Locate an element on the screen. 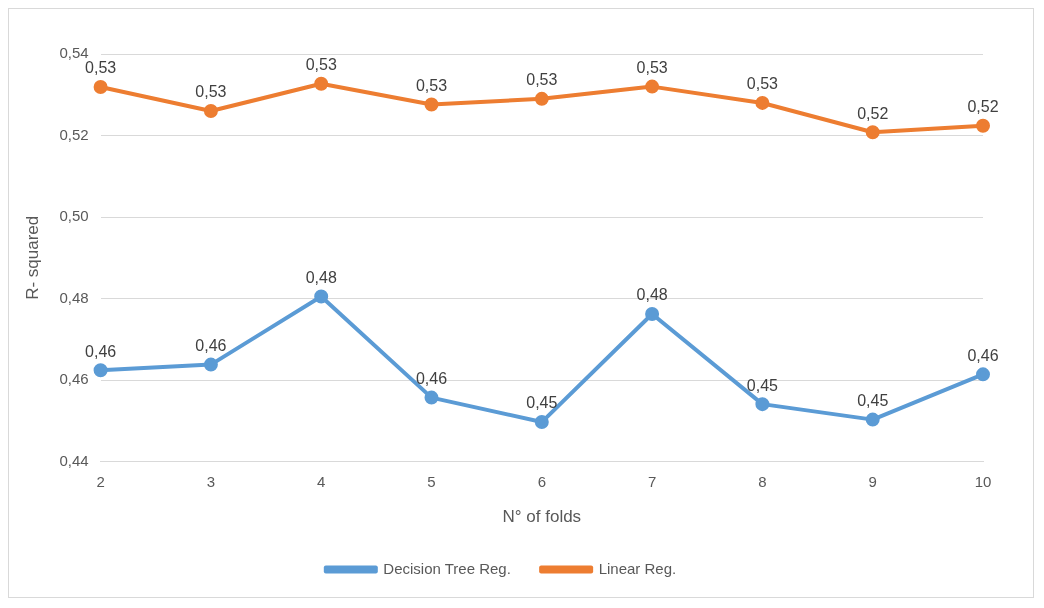  y-tick-label: 0,46 is located at coordinates (74, 379).